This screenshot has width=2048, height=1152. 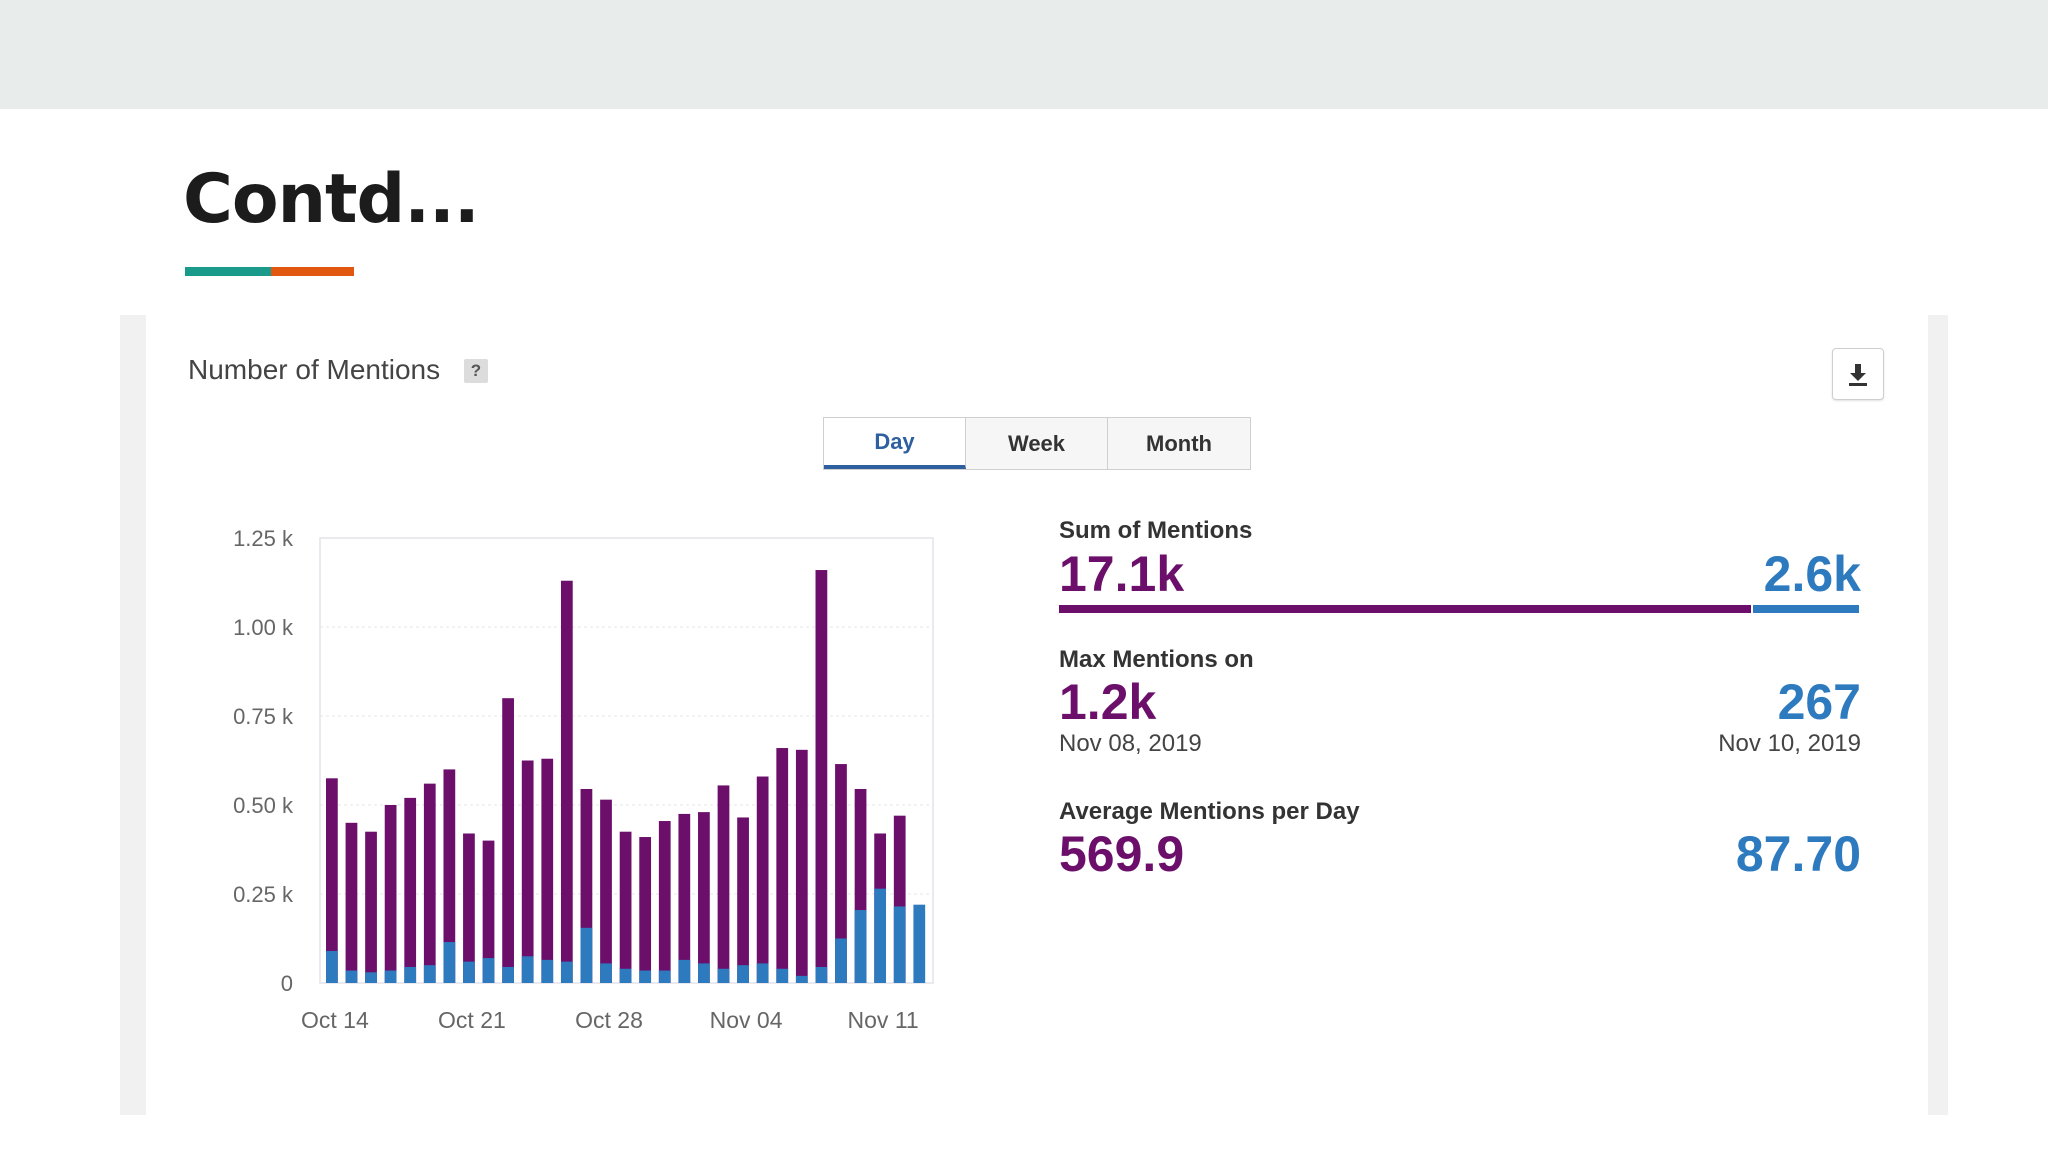 I want to click on tab-month: Month, so click(x=1179, y=443).